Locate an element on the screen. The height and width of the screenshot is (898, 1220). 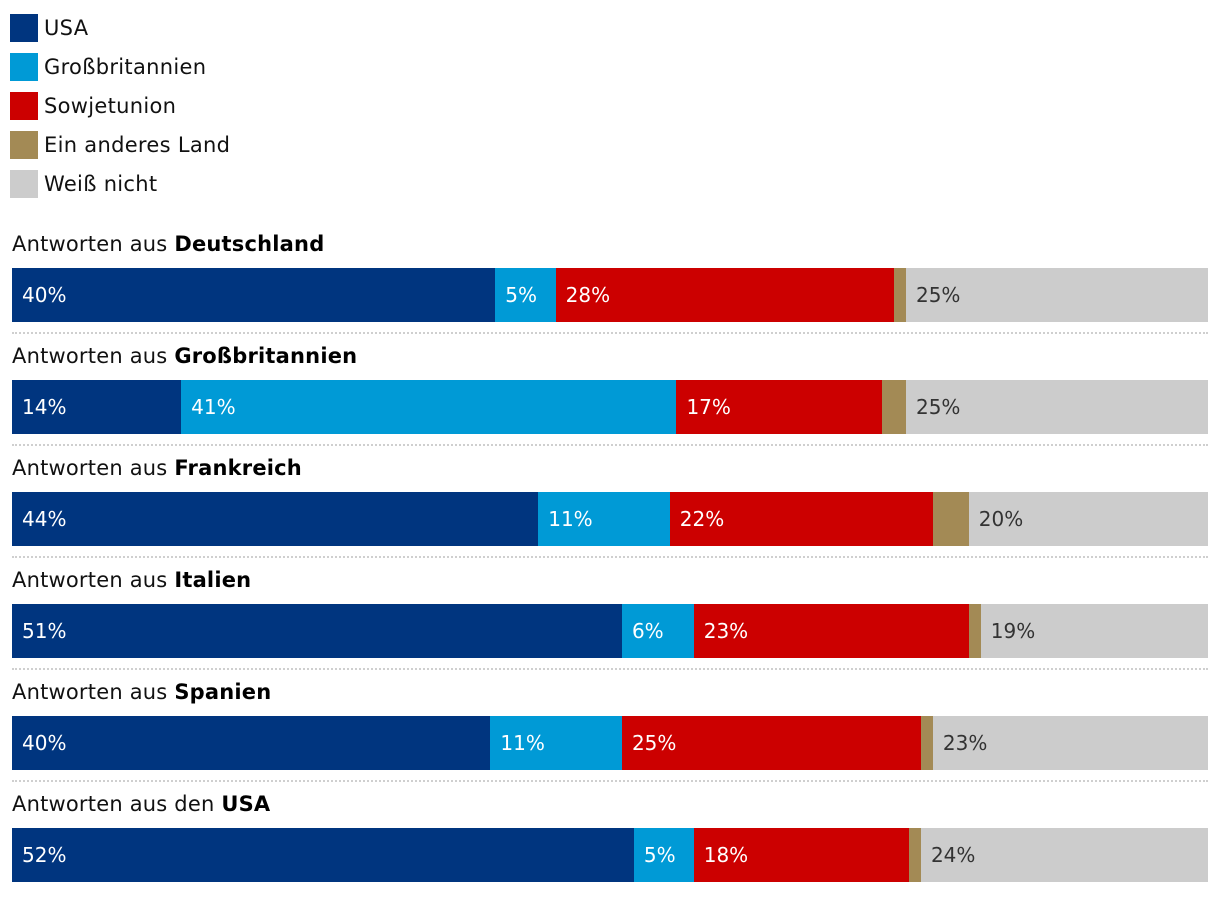
data-label: 51% is located at coordinates (44, 631).